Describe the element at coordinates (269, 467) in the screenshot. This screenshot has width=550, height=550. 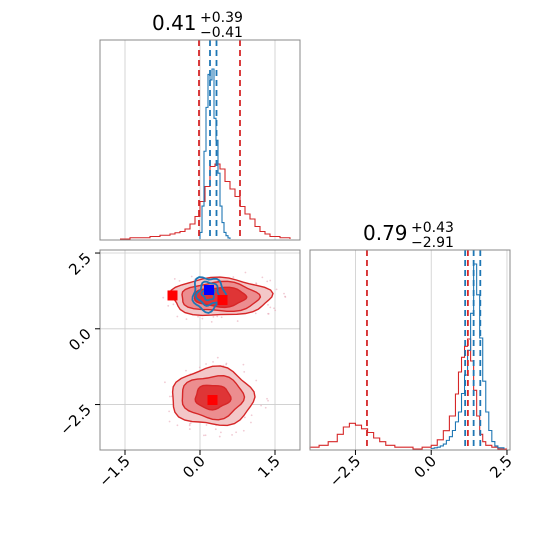
I see `x-tick-label: 1.5` at that location.